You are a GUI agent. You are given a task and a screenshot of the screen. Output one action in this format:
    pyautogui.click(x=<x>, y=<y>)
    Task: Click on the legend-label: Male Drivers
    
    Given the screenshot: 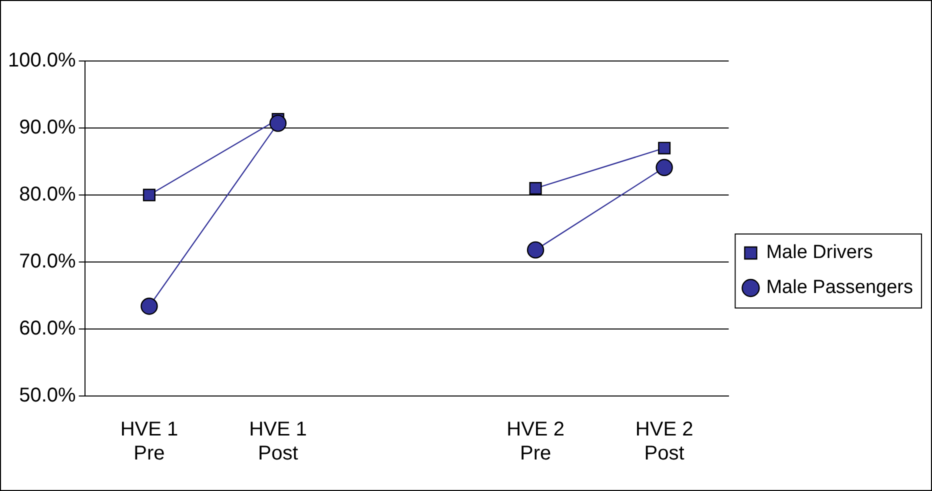 What is the action you would take?
    pyautogui.click(x=819, y=253)
    